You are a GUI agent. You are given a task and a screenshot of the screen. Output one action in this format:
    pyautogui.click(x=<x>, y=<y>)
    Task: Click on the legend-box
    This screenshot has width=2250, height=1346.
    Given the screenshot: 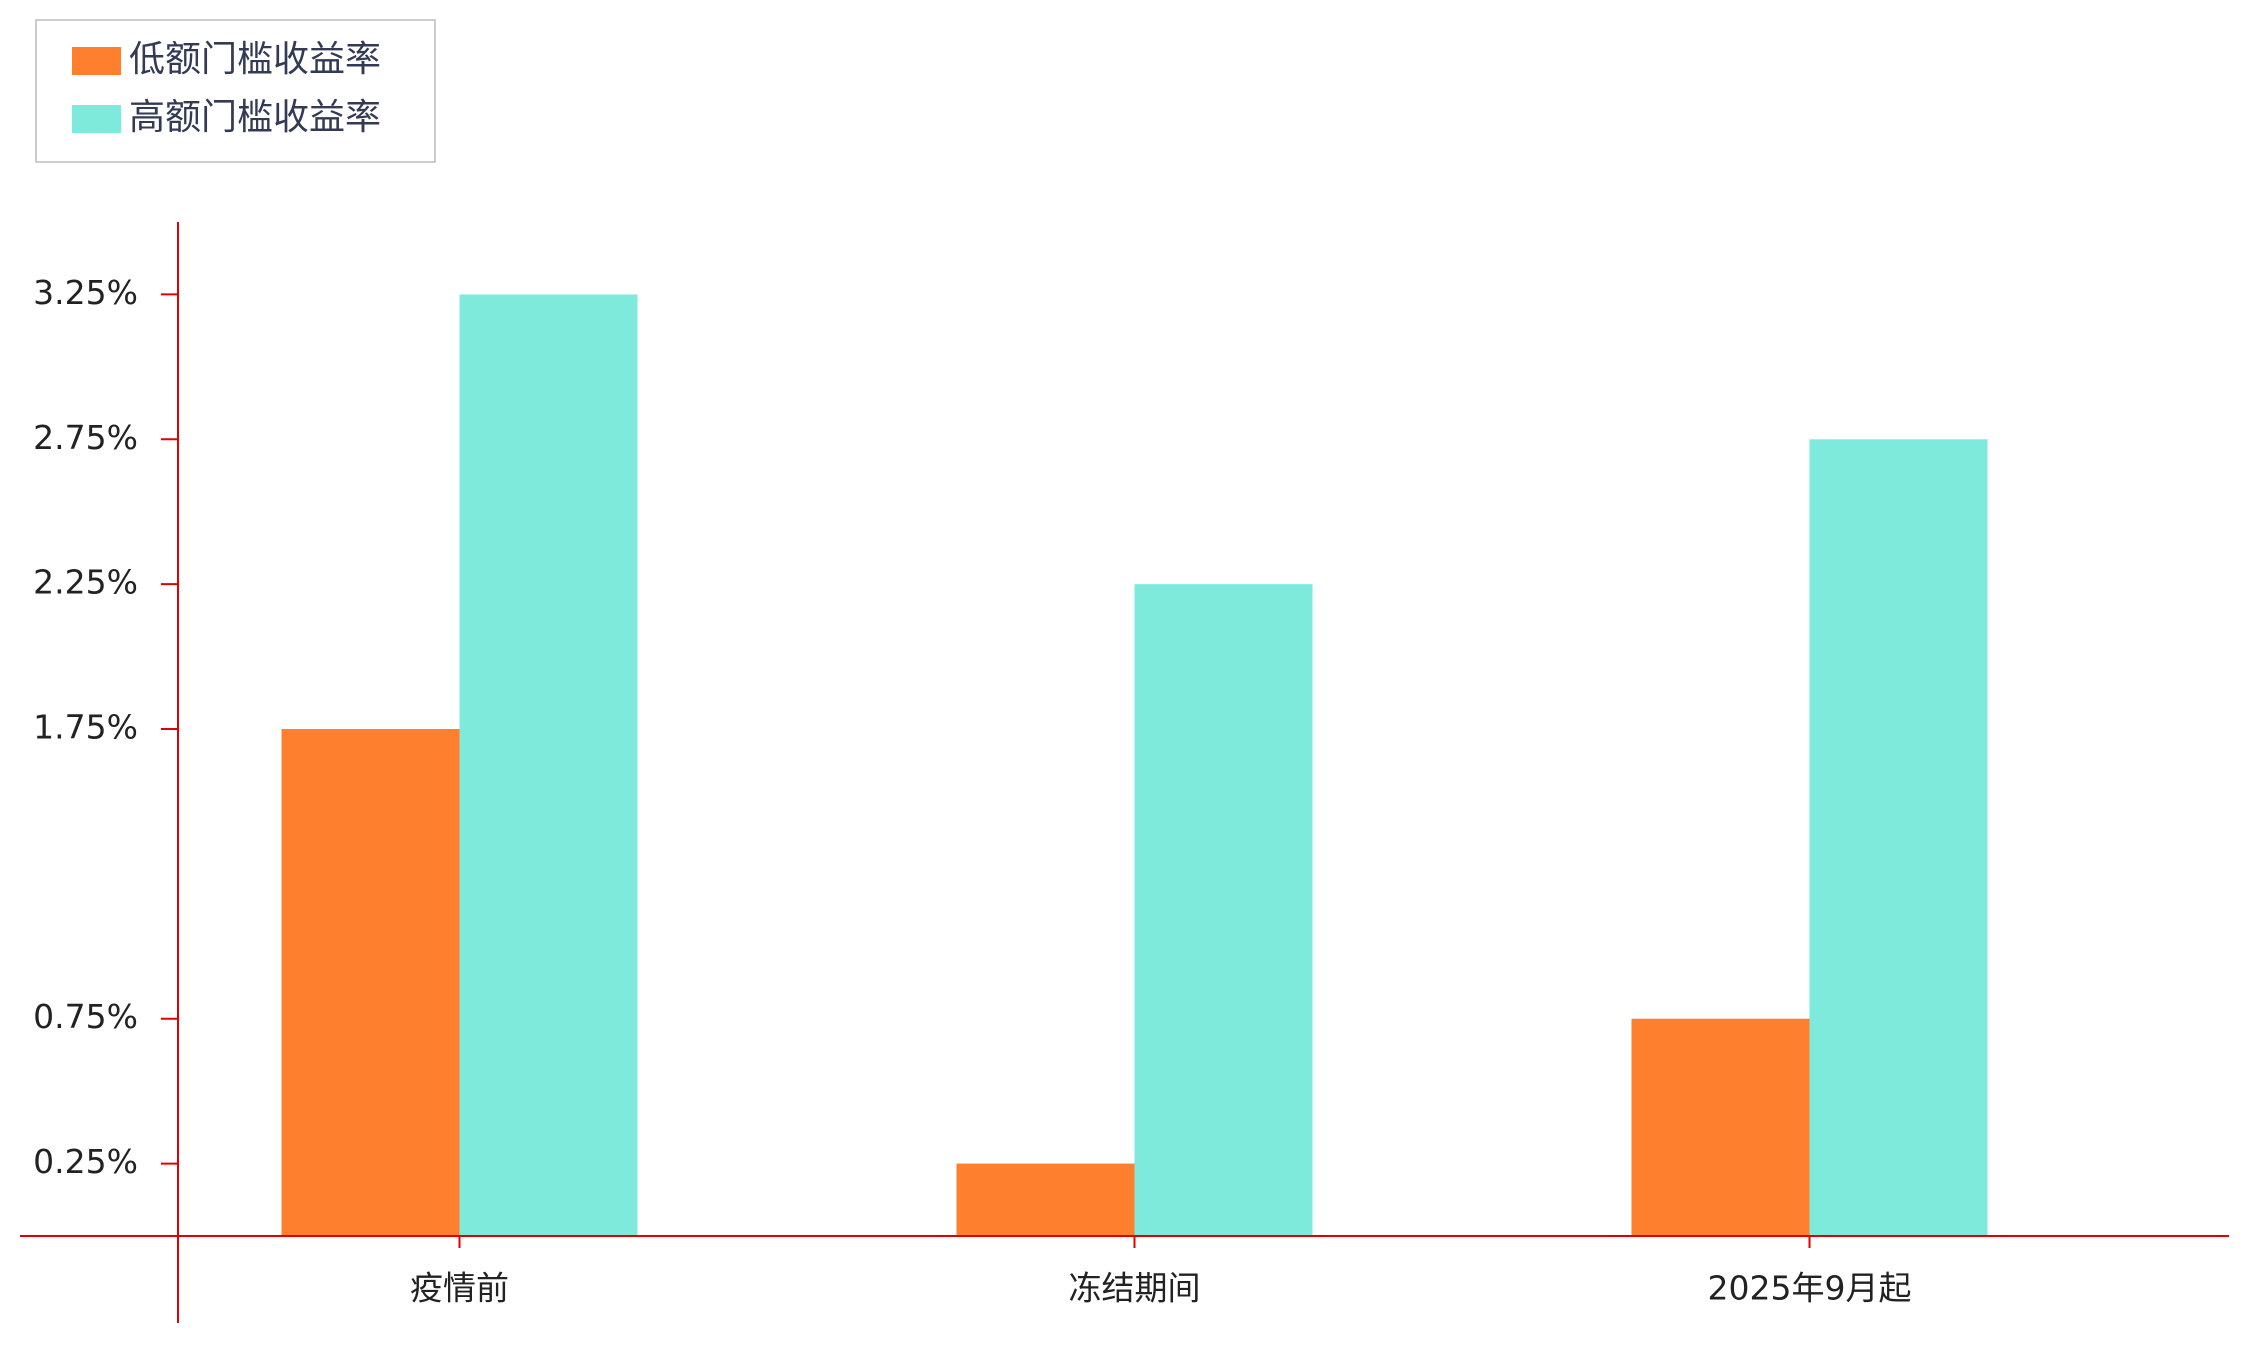 What is the action you would take?
    pyautogui.click(x=235, y=91)
    